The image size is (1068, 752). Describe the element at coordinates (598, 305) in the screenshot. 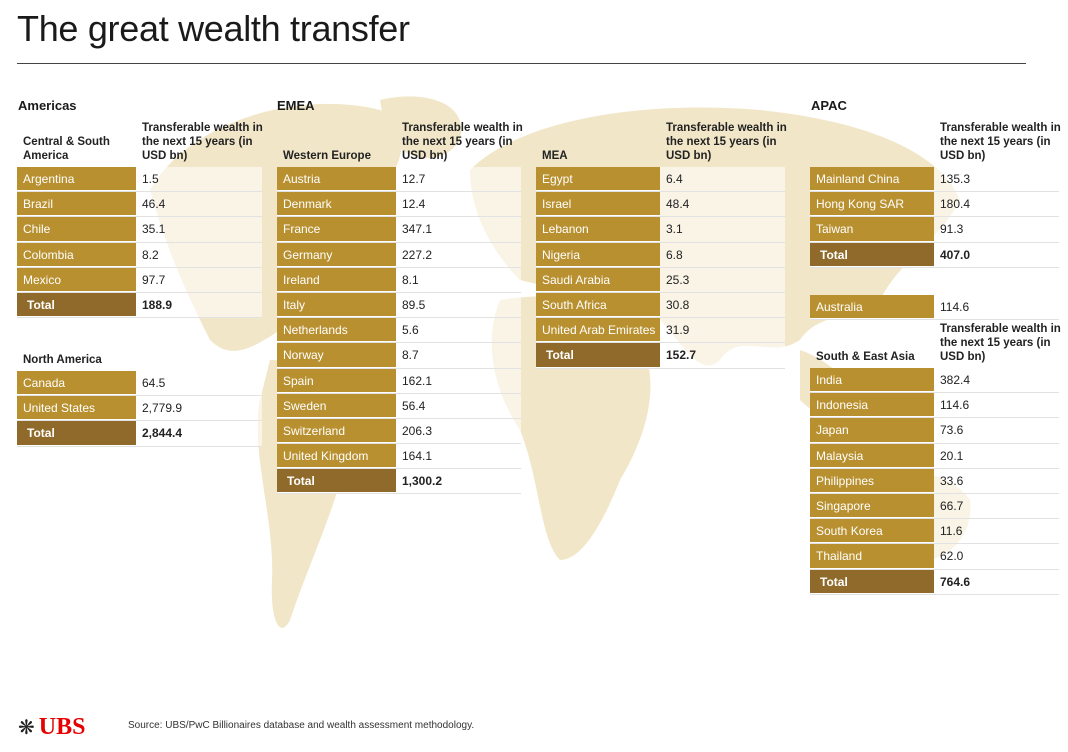

I see `country-name: South Africa` at that location.